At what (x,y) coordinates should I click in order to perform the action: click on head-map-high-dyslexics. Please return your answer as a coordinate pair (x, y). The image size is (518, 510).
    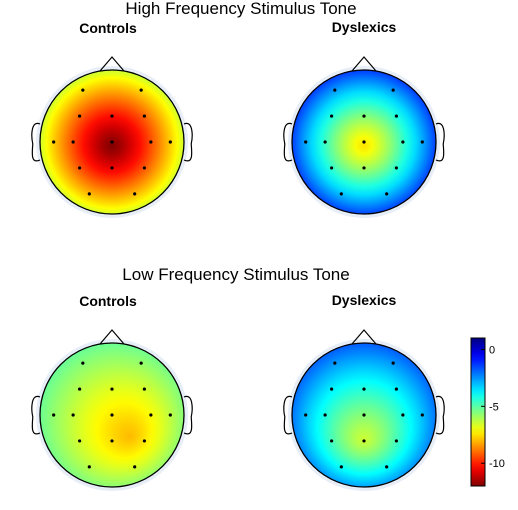
    Looking at the image, I should click on (364, 137).